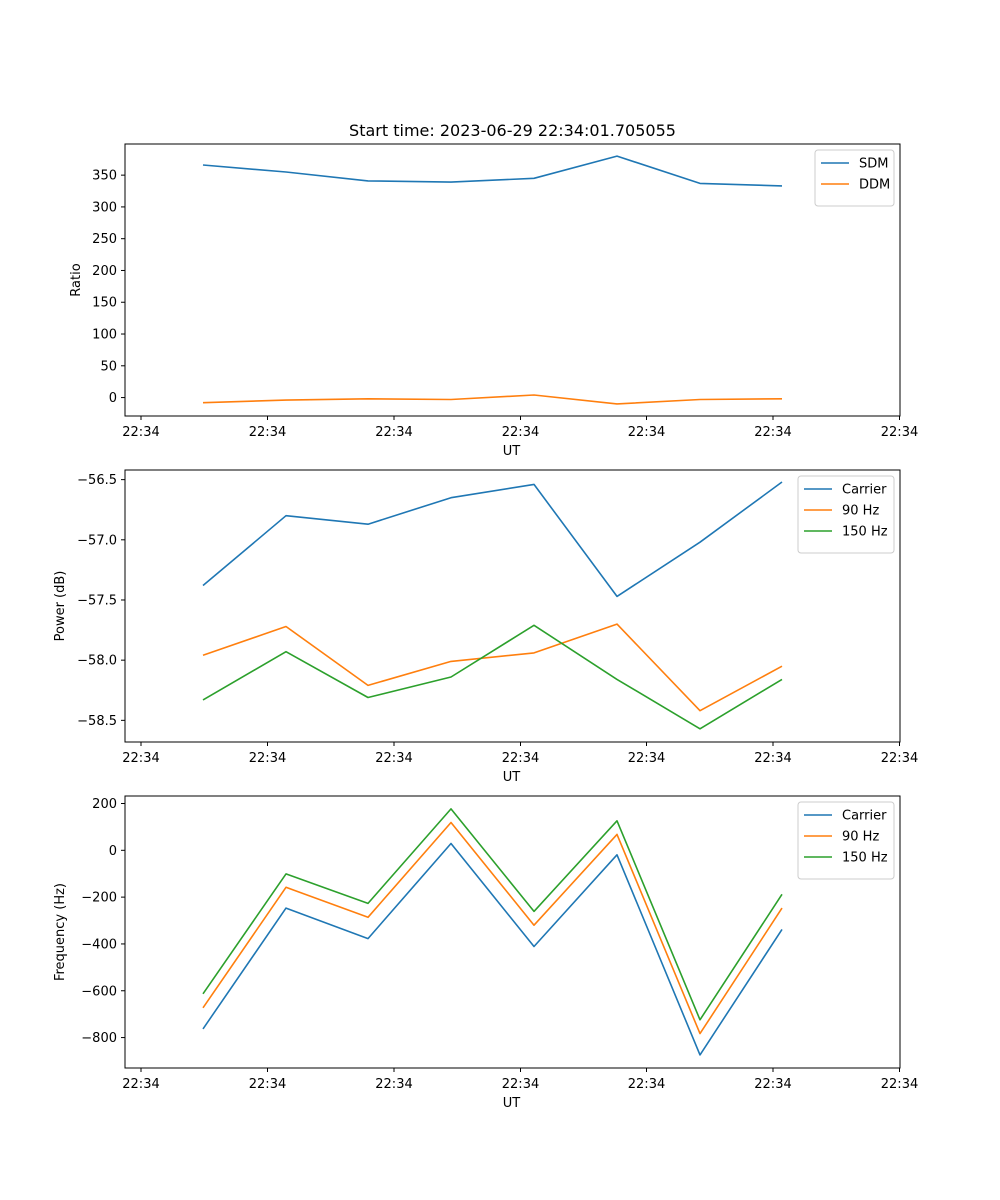 The image size is (1000, 1200). What do you see at coordinates (99, 1038) in the screenshot?
I see `y-tick-label: −800` at bounding box center [99, 1038].